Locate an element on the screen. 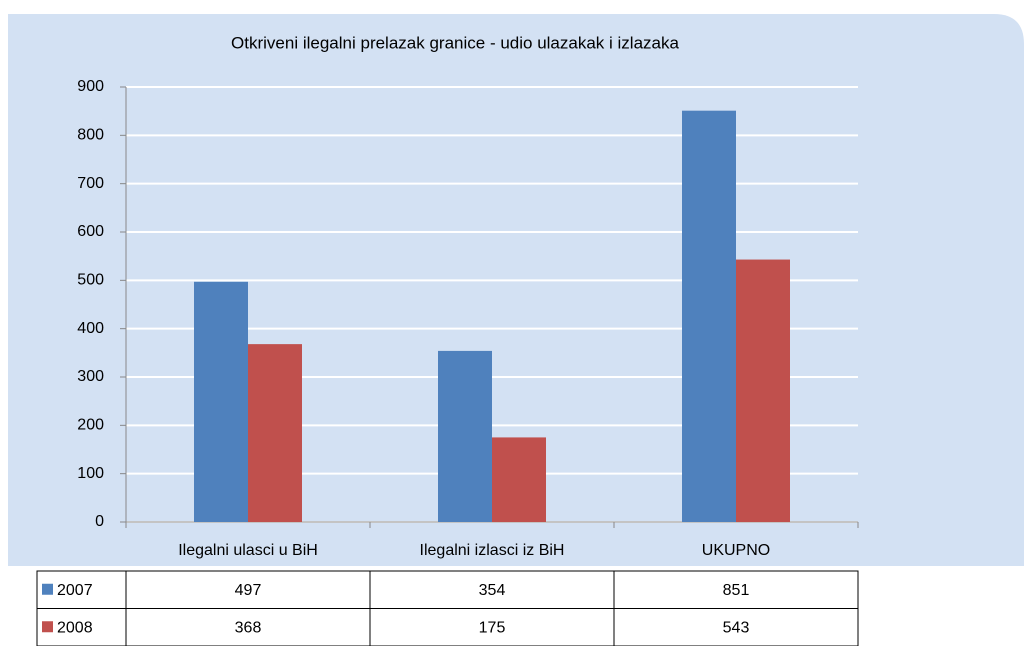 The height and width of the screenshot is (646, 1024). y-tick-label: 200 is located at coordinates (90, 425).